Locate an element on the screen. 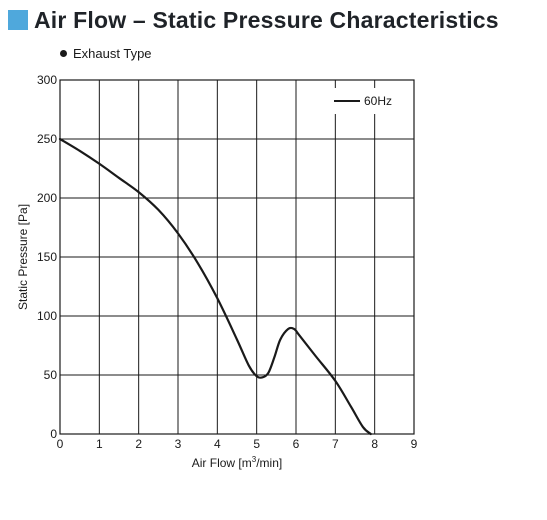 Image resolution: width=547 pixels, height=520 pixels. x-tick-label-9: 9 is located at coordinates (414, 444).